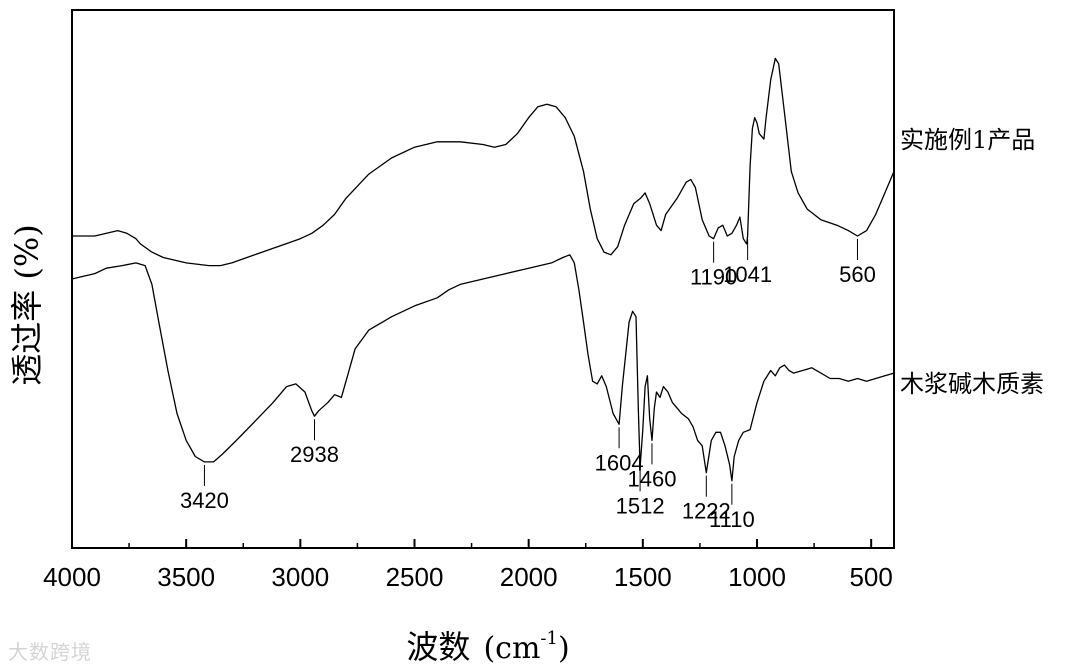 The image size is (1080, 668). I want to click on x-axis-title-sup: -1, so click(549, 638).